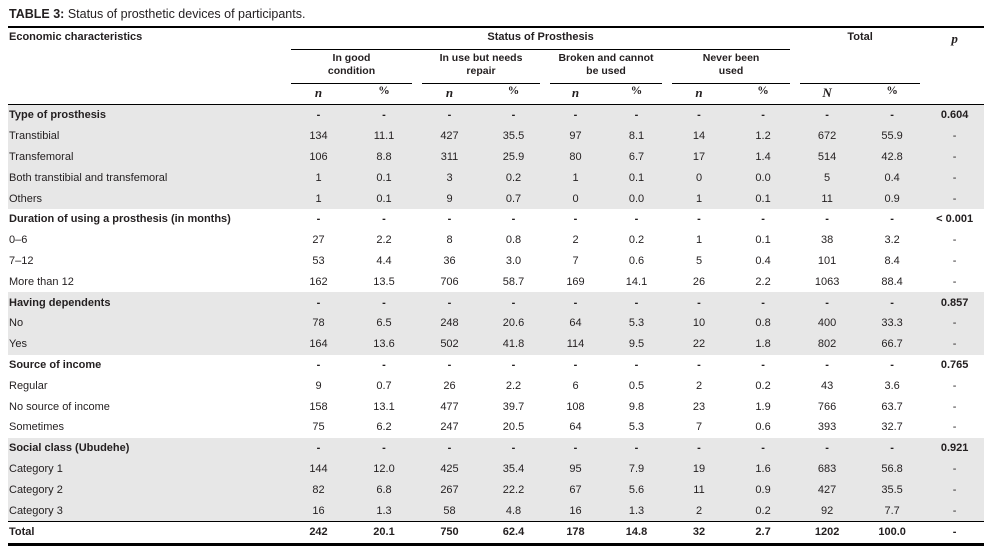  Describe the element at coordinates (827, 344) in the screenshot. I see `data-cell: 802` at that location.